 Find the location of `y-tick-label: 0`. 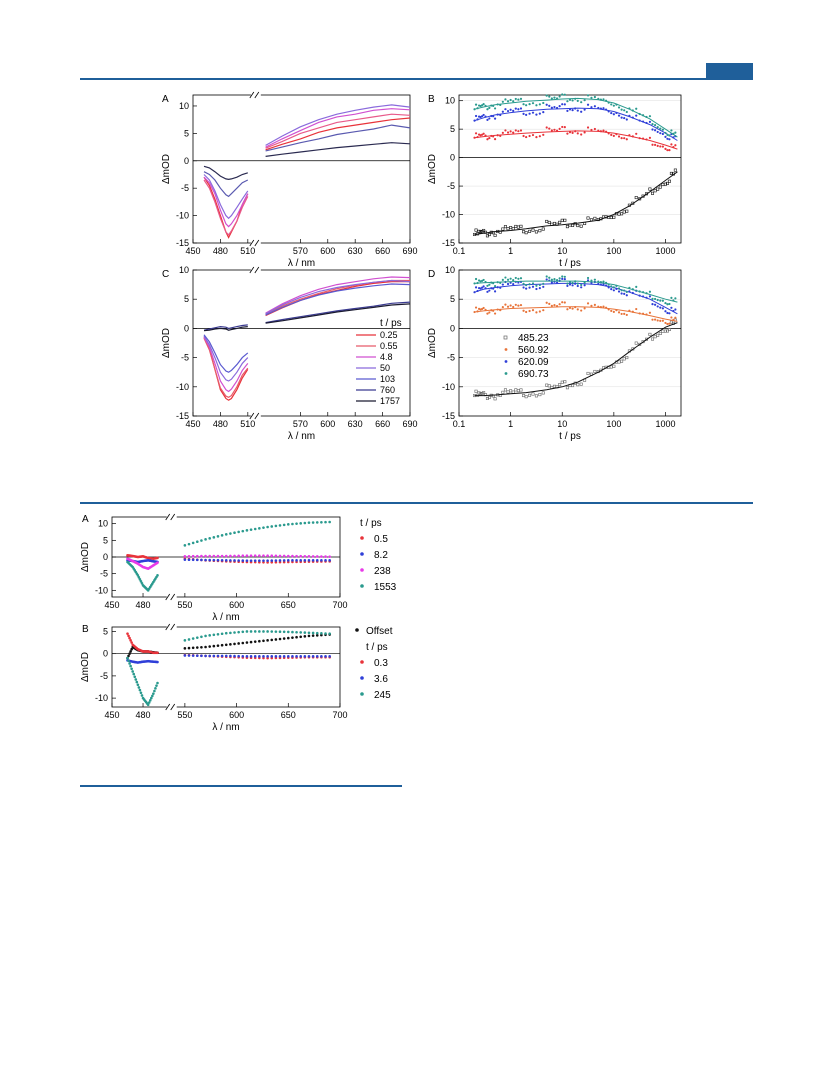

y-tick-label: 0 is located at coordinates (186, 161).